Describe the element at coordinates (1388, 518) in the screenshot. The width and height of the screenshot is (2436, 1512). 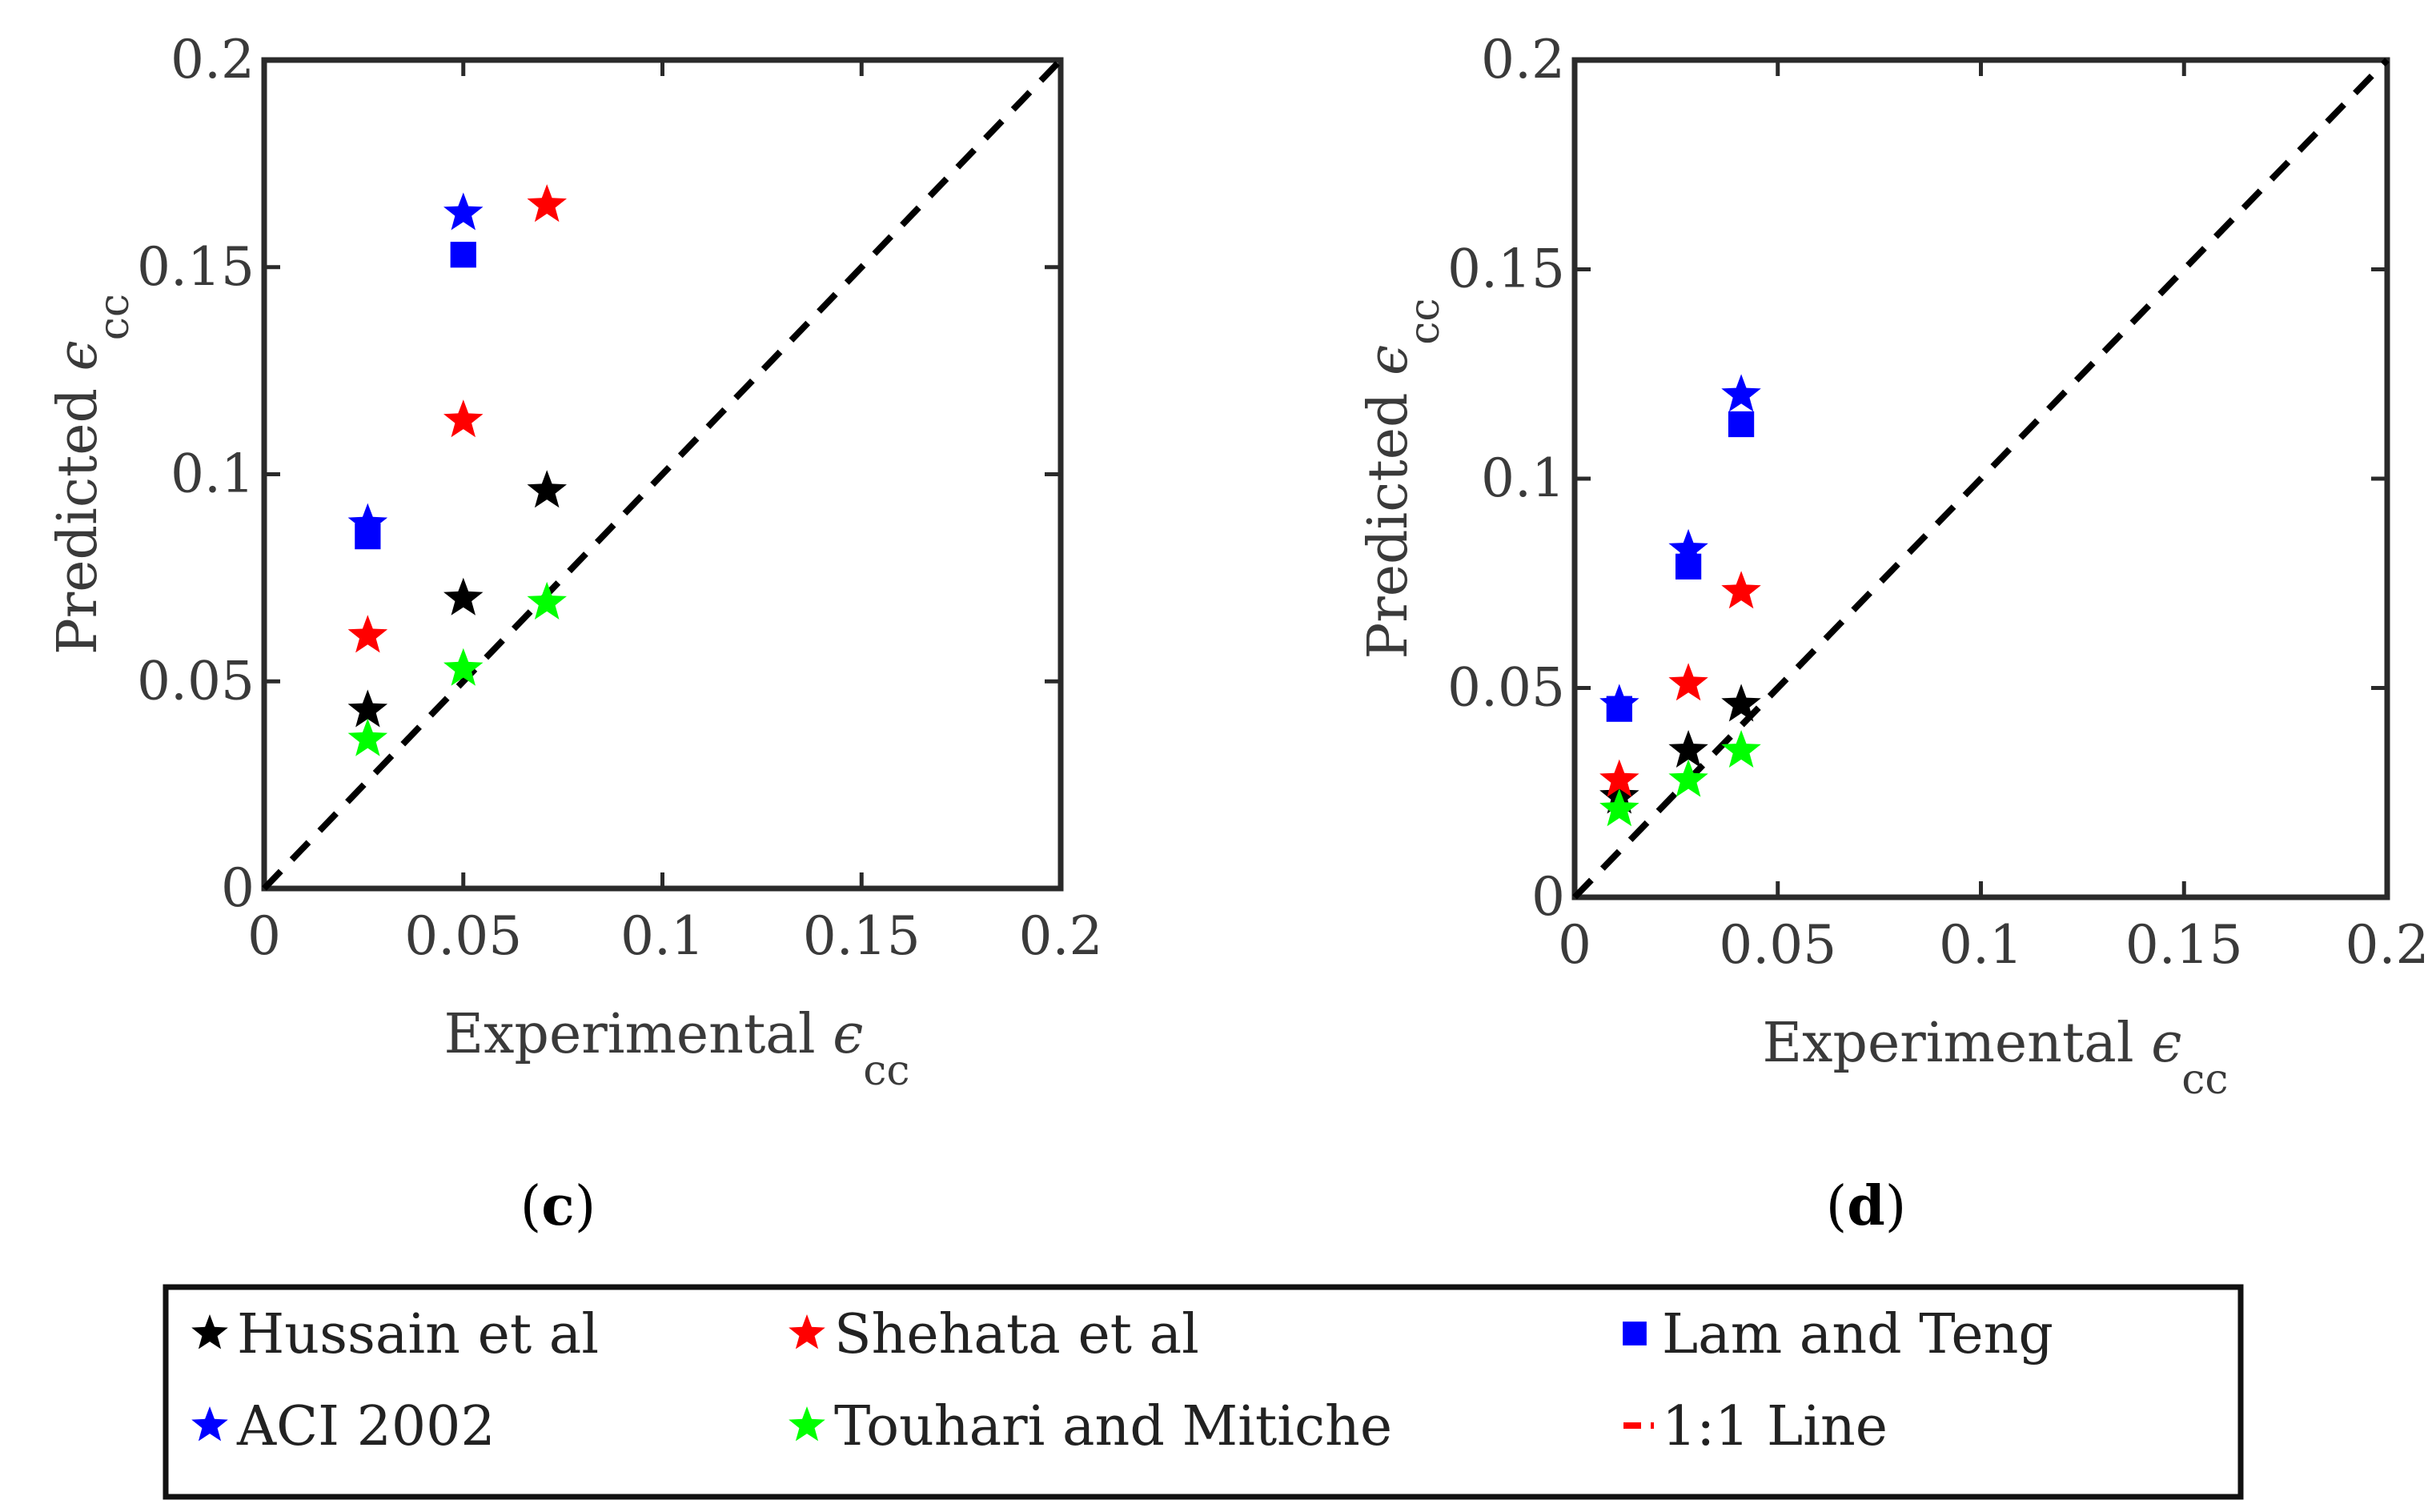
I see `panel-d-y-axis-label-text: Predicted` at that location.